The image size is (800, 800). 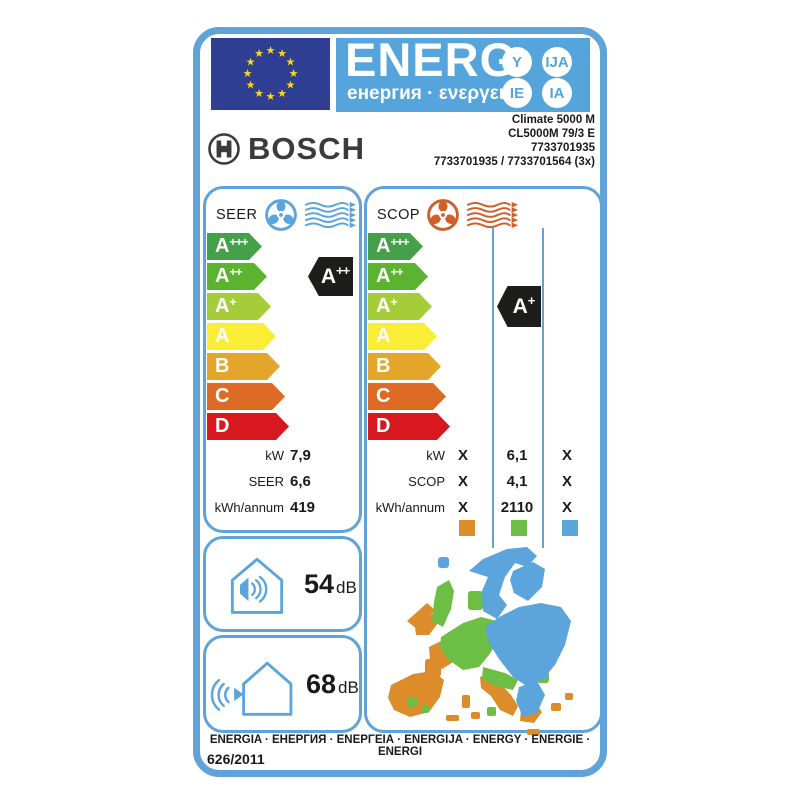 I want to click on ending-circle-ija: IJA, so click(x=557, y=62).